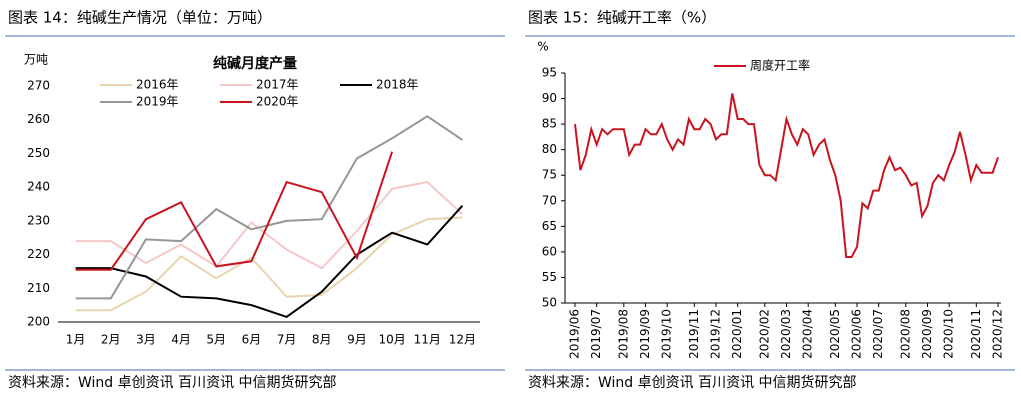 The height and width of the screenshot is (405, 1021). I want to click on x-tick-label: 2019/12, so click(716, 334).